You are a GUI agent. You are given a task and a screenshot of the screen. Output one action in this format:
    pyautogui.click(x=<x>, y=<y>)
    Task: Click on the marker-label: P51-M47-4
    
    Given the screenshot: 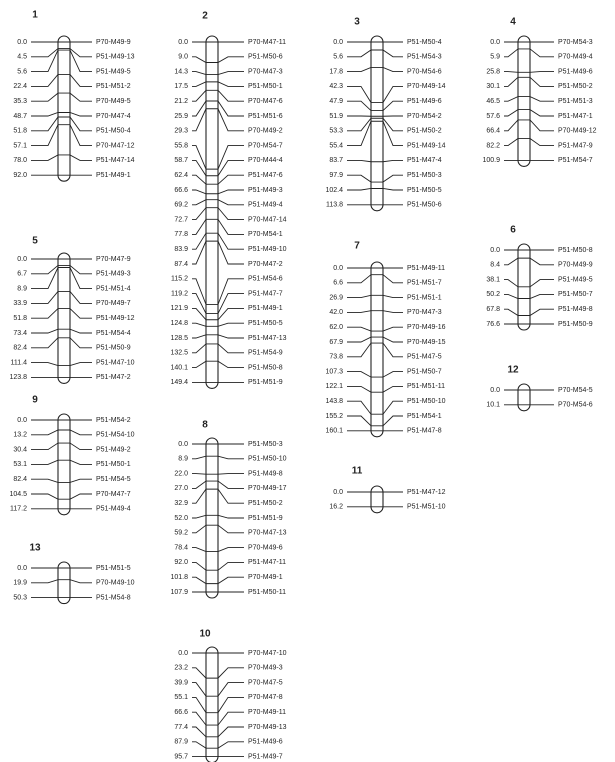 What is the action you would take?
    pyautogui.click(x=424, y=160)
    